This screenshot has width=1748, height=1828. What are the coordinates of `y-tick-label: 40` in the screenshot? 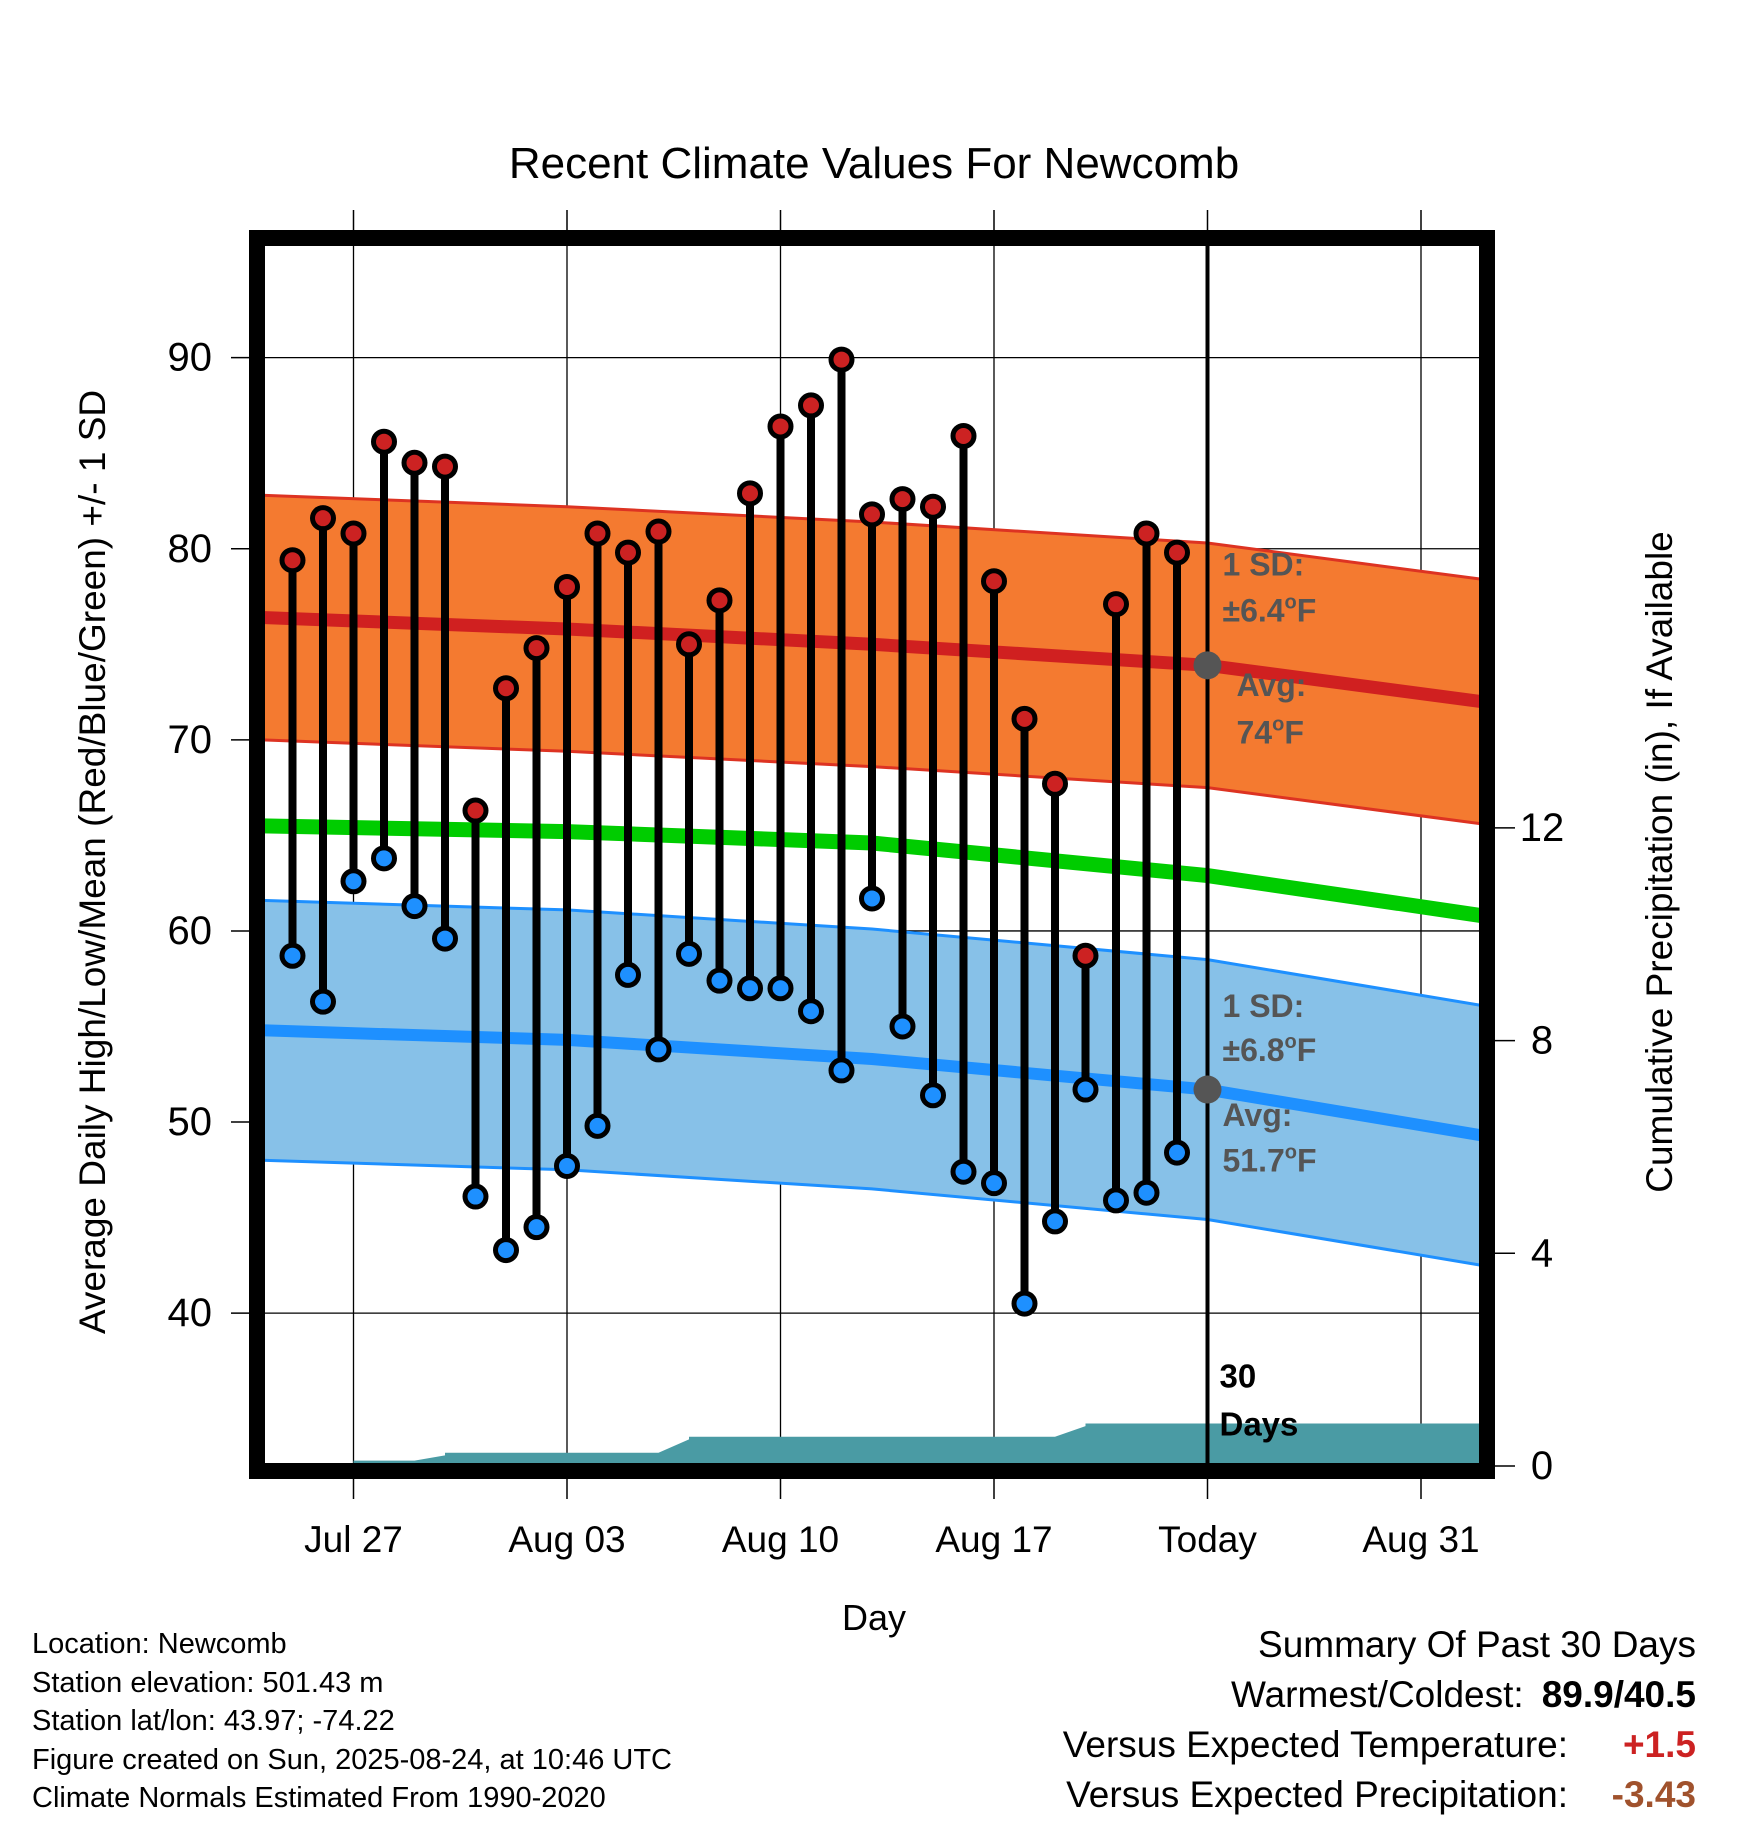 It's located at (190, 1313).